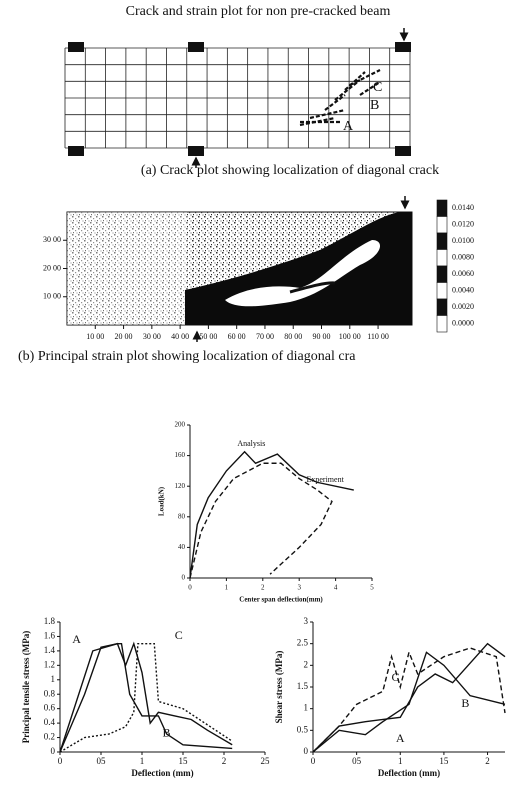 The image size is (517, 794). I want to click on y-axis-label: Shear stress (MPa), so click(279, 687).